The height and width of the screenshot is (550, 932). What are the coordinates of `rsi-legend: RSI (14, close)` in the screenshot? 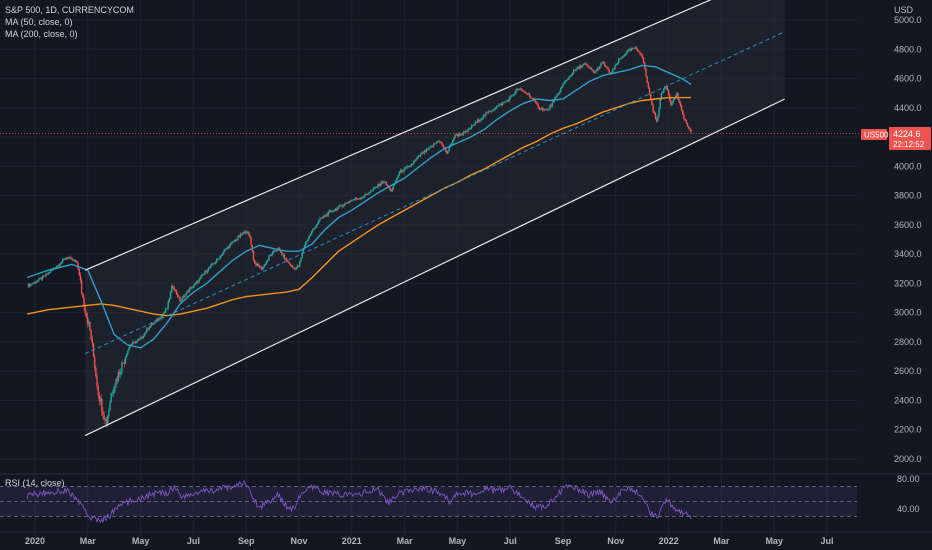 It's located at (35, 483).